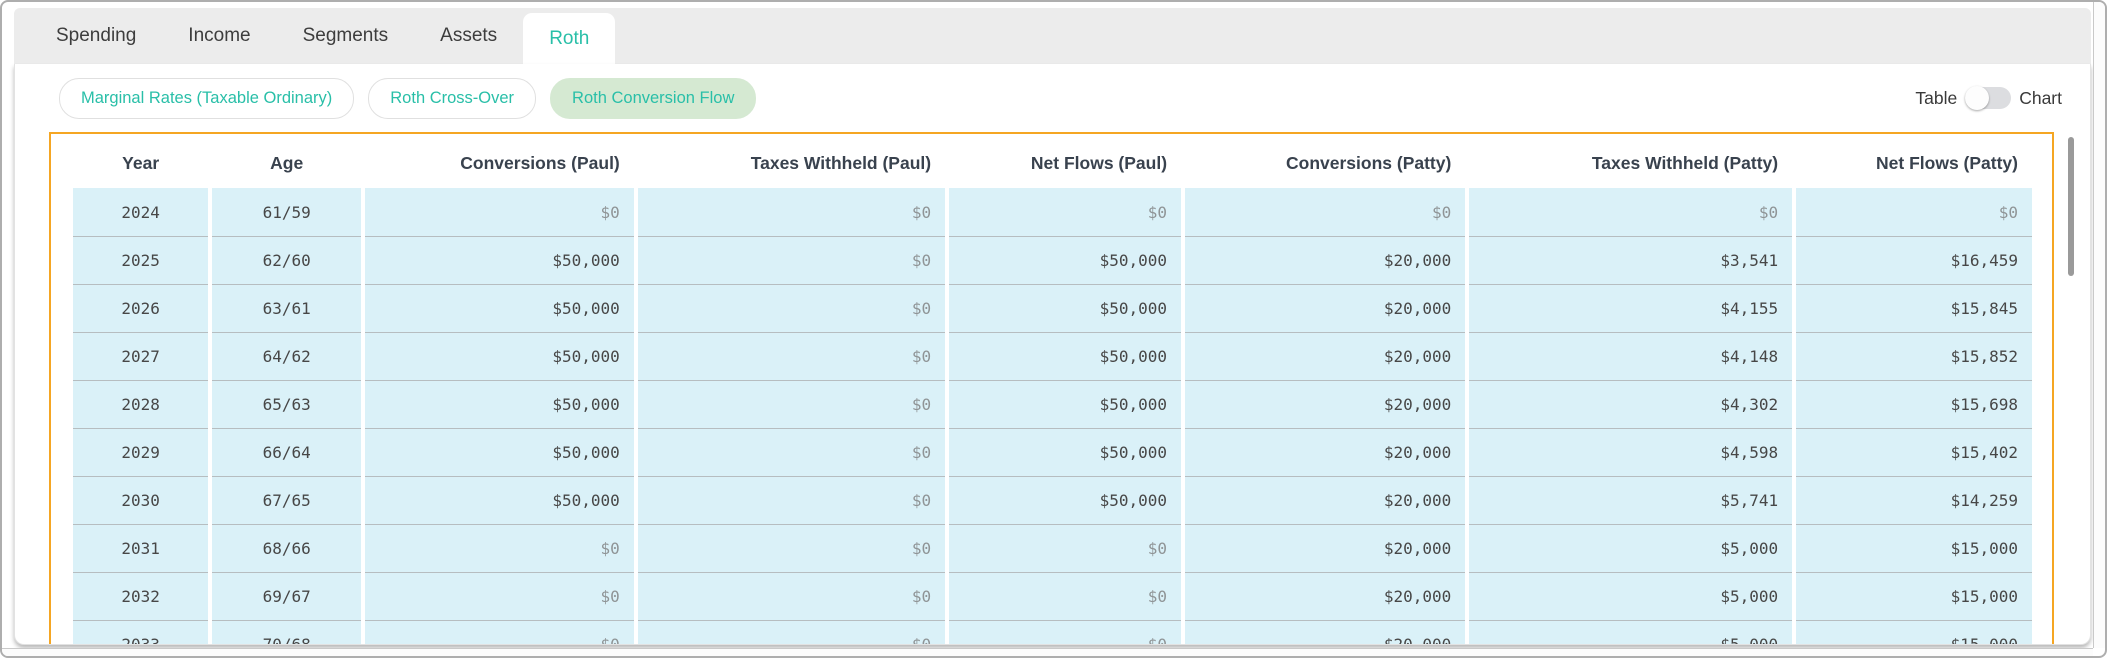 The height and width of the screenshot is (658, 2107). I want to click on table-cell: $4,302, so click(1631, 404).